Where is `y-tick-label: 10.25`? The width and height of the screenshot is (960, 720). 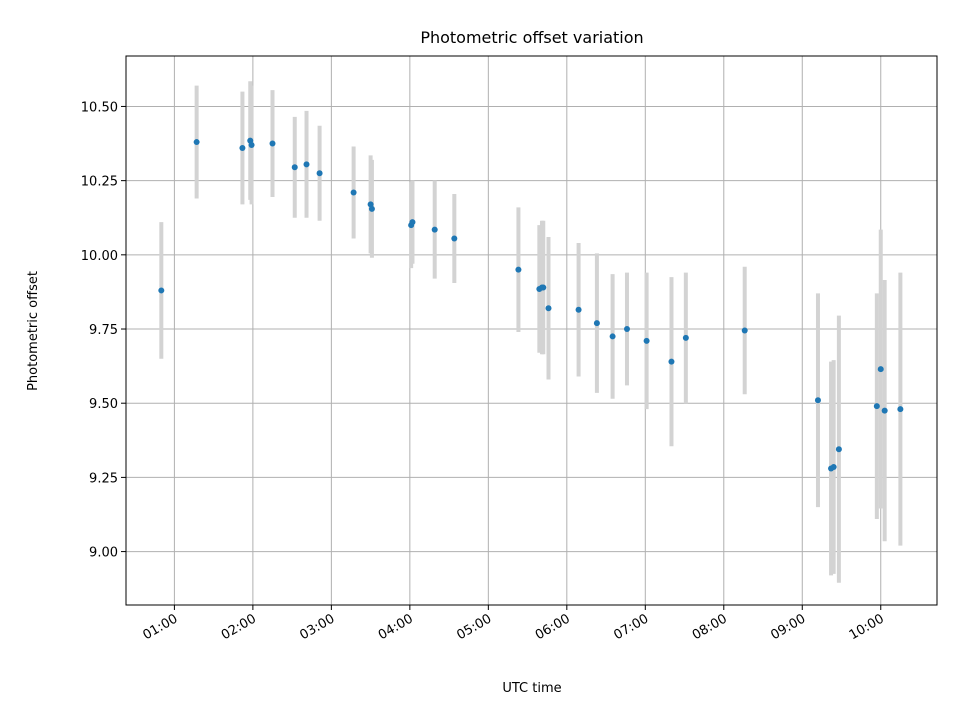 y-tick-label: 10.25 is located at coordinates (99, 182).